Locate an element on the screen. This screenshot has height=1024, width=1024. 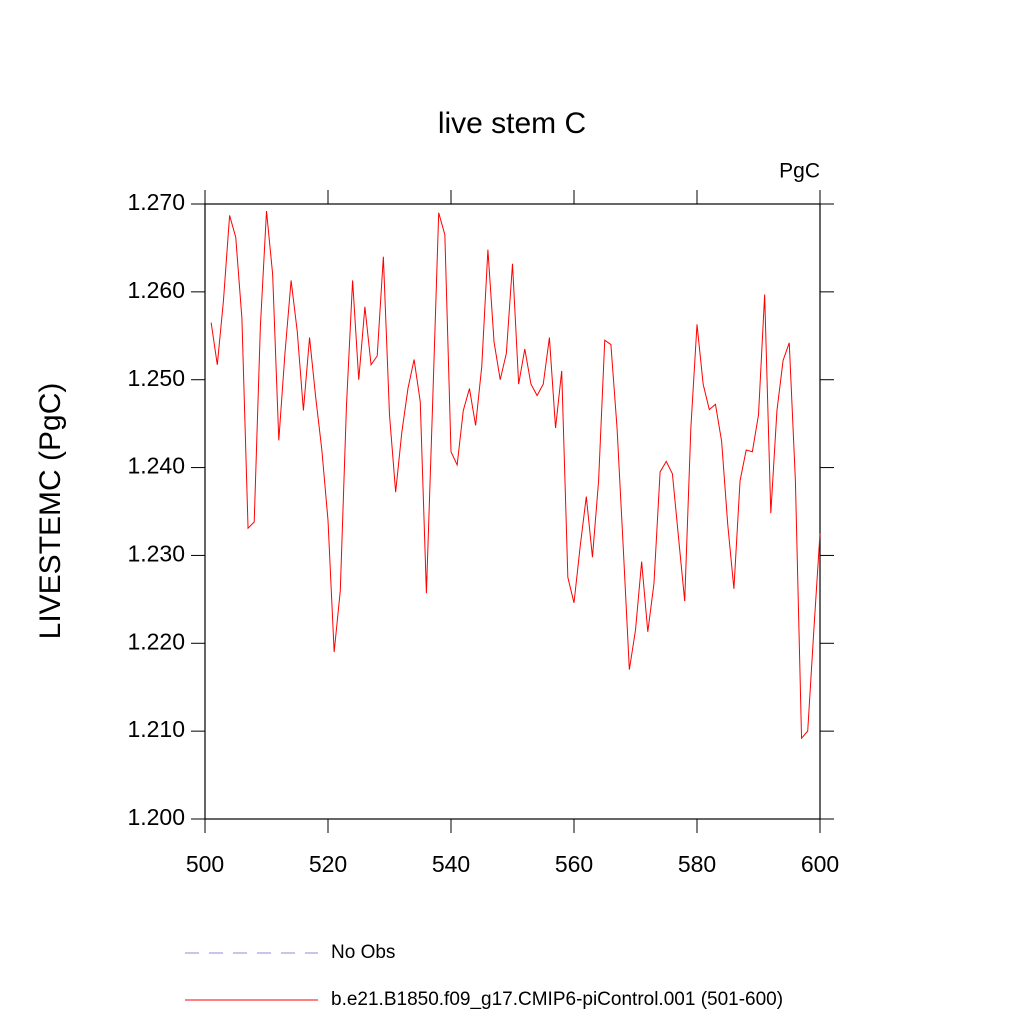
x-tick-label: 560 is located at coordinates (574, 864).